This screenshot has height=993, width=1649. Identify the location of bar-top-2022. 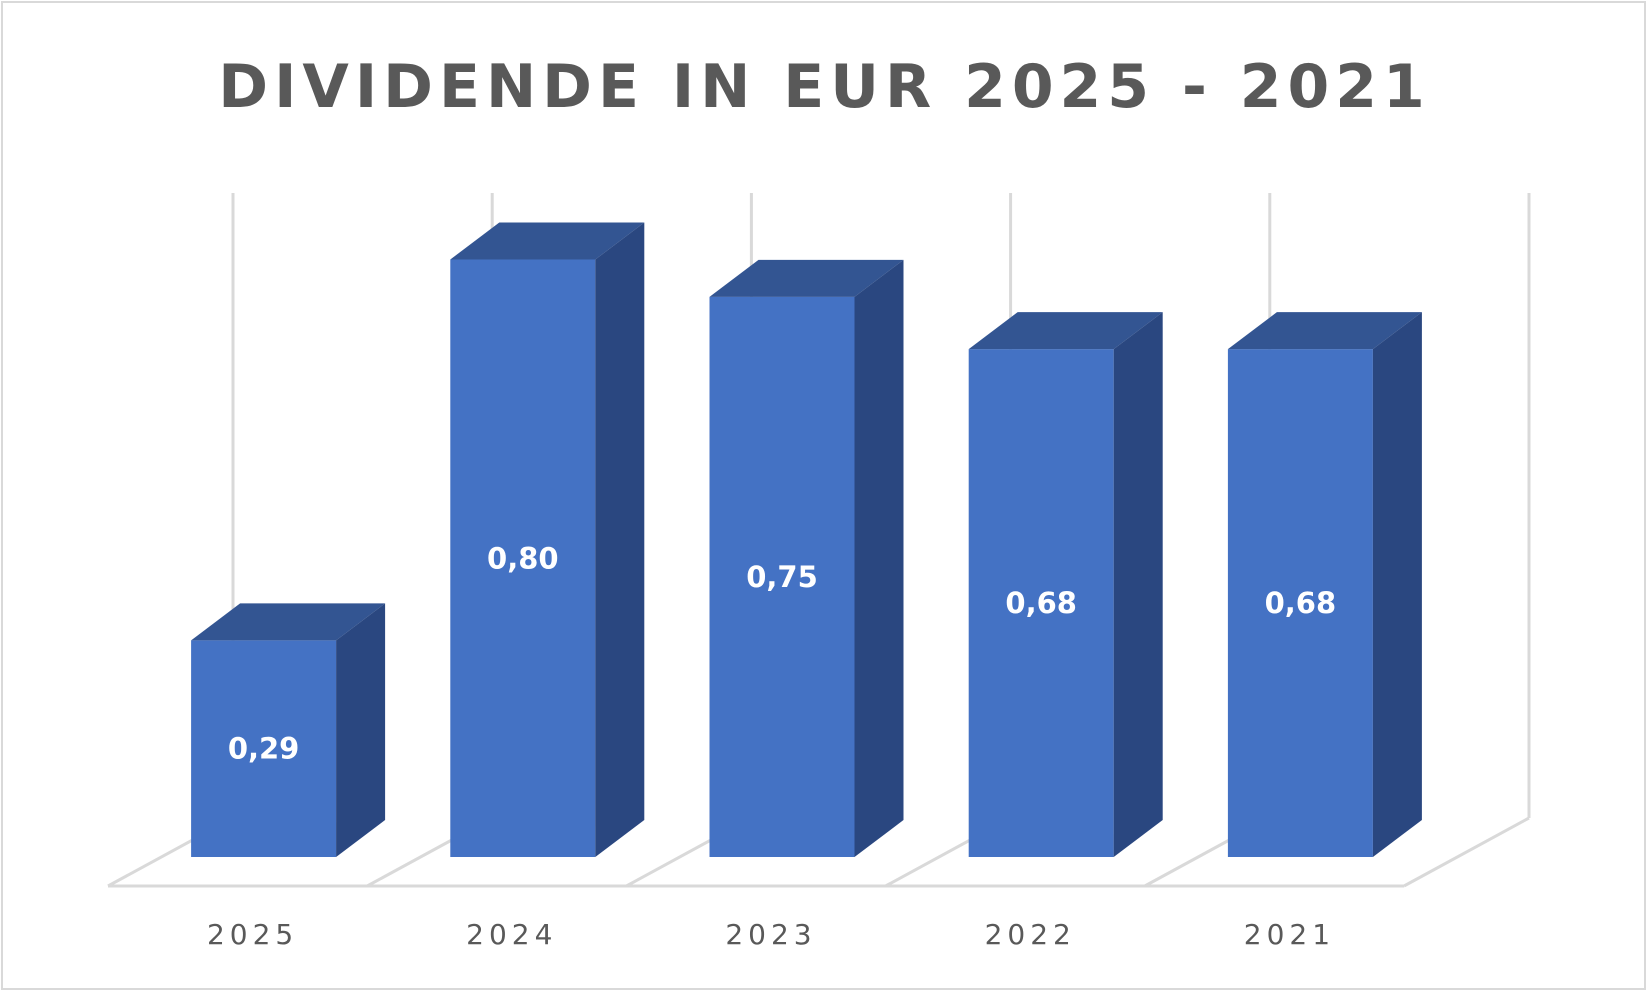
(1065, 331).